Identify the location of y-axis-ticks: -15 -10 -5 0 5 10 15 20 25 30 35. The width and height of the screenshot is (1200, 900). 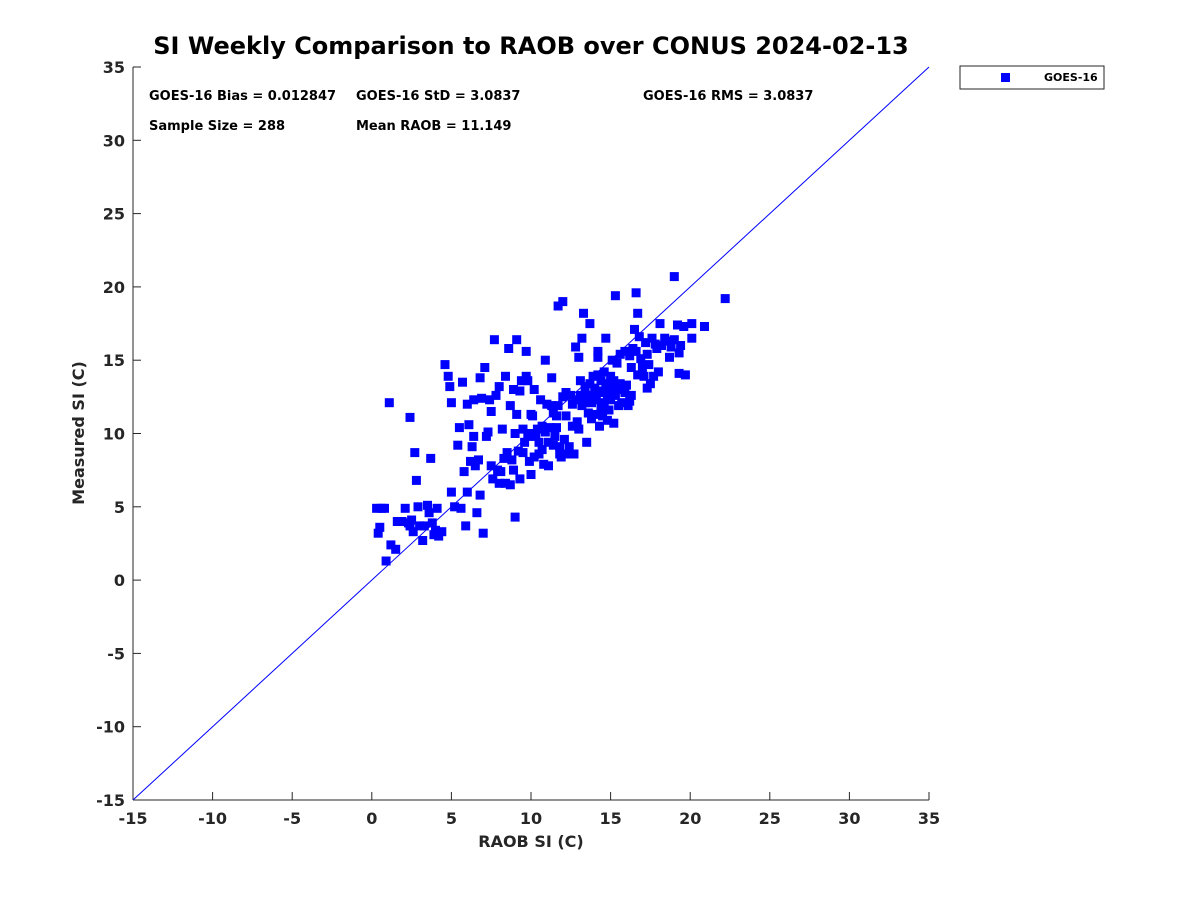
(118, 434).